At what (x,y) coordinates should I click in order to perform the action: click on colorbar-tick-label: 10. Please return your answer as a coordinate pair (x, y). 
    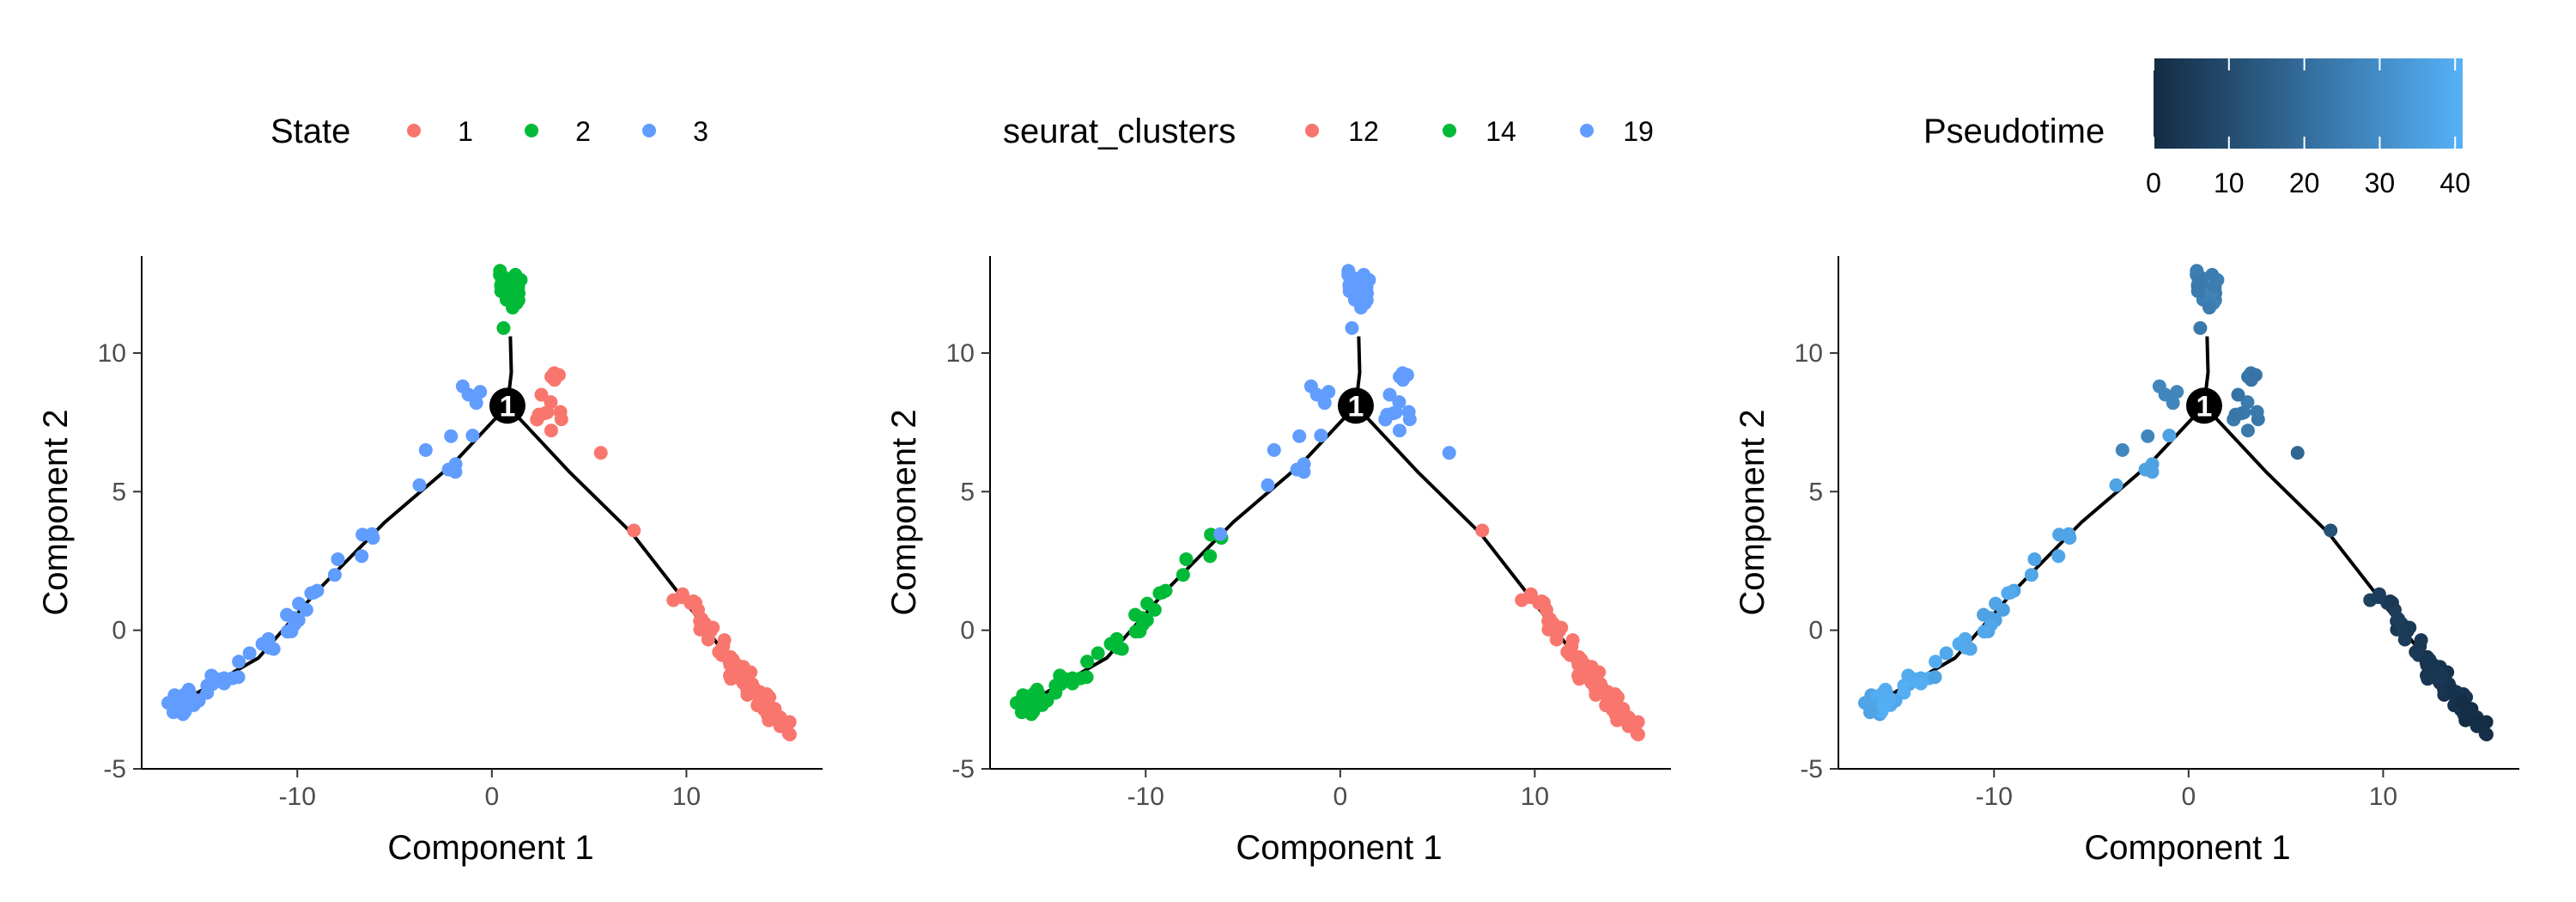
    Looking at the image, I should click on (2229, 183).